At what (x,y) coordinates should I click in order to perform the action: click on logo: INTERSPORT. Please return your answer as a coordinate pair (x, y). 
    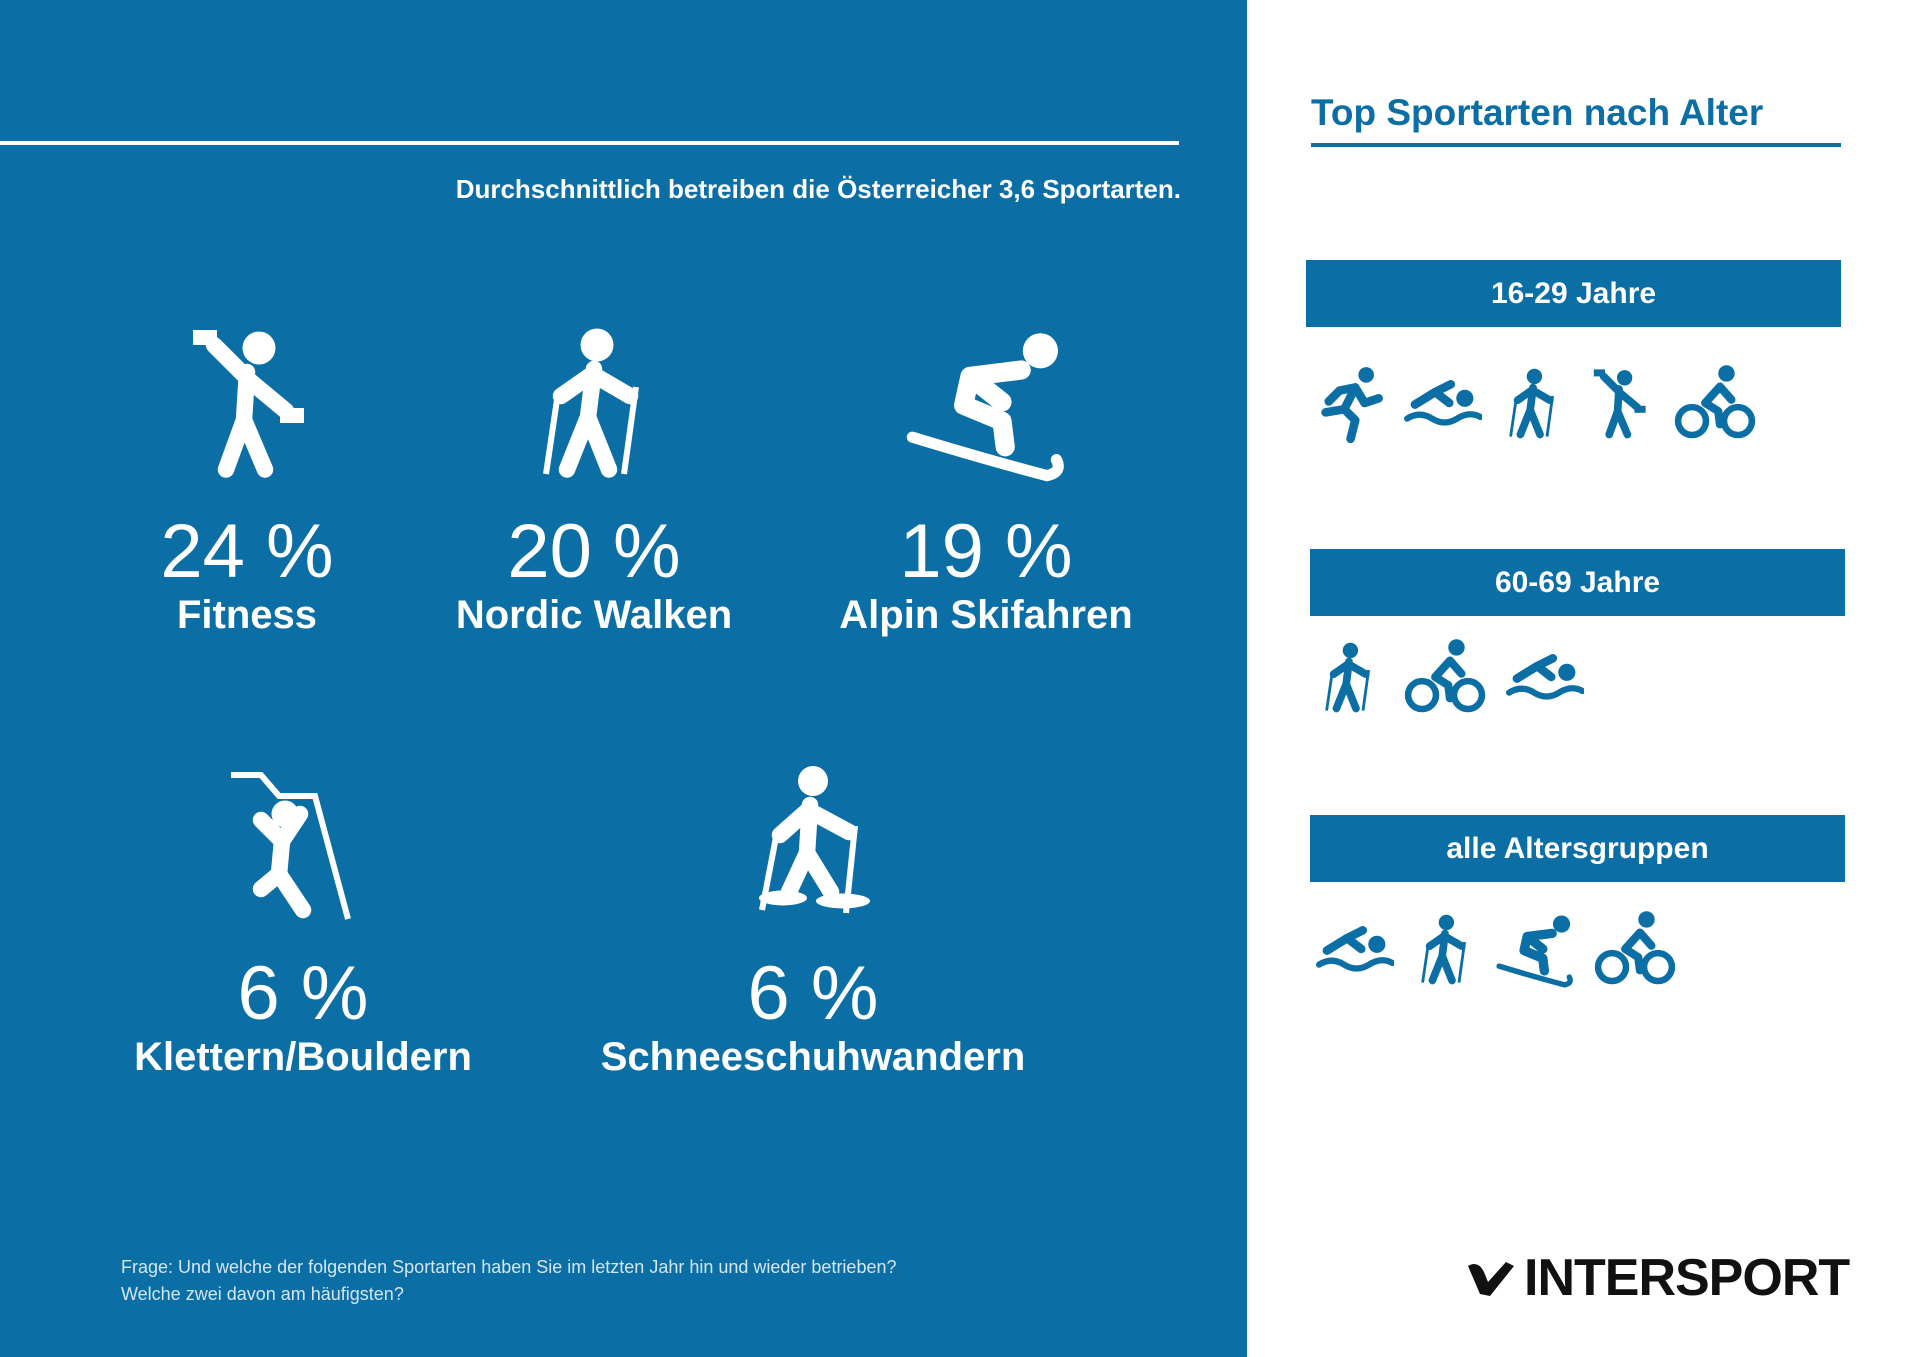
    Looking at the image, I should click on (1658, 1278).